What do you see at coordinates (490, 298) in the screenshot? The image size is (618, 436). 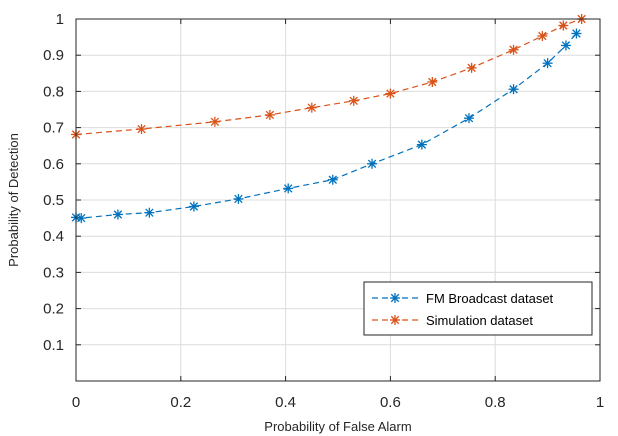 I see `legend-label: FM Broadcast dataset` at bounding box center [490, 298].